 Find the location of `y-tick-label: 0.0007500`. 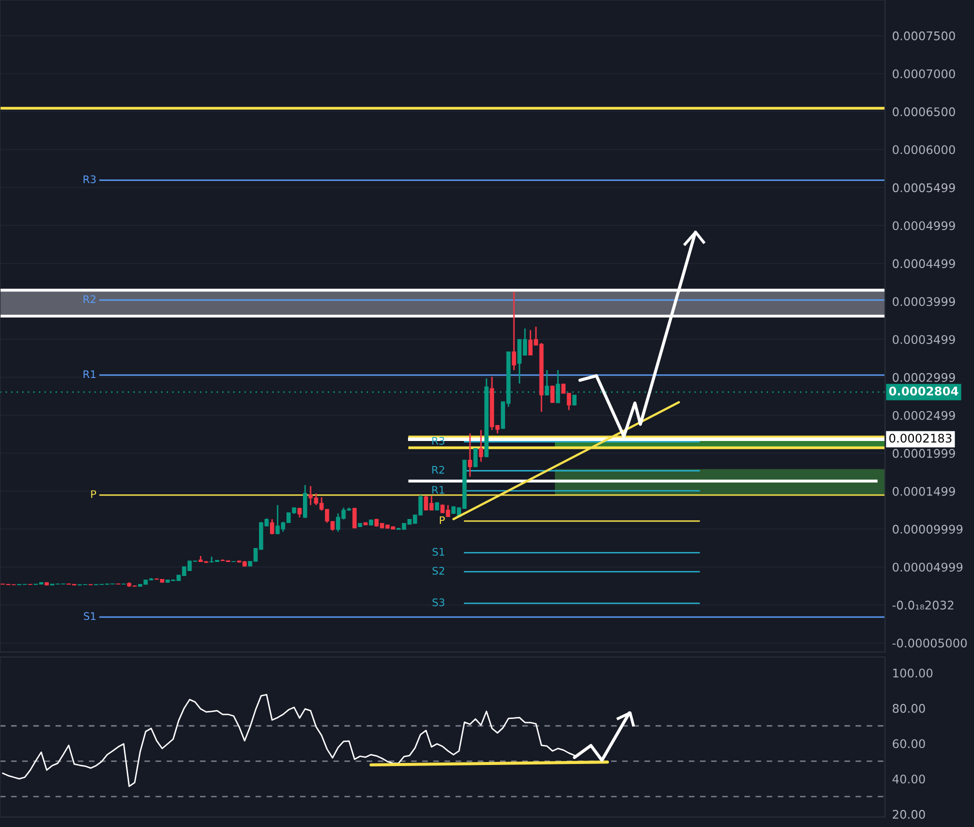

y-tick-label: 0.0007500 is located at coordinates (923, 35).